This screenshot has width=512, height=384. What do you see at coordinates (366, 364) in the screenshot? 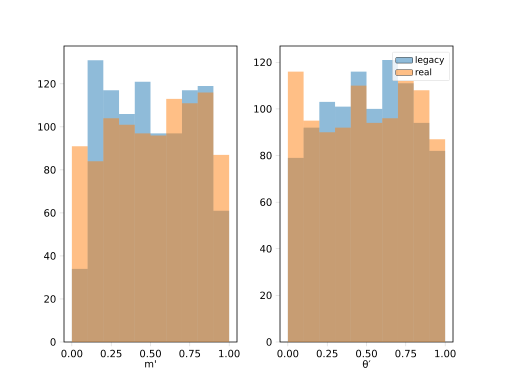
I see `x-axis-title: θ′` at bounding box center [366, 364].